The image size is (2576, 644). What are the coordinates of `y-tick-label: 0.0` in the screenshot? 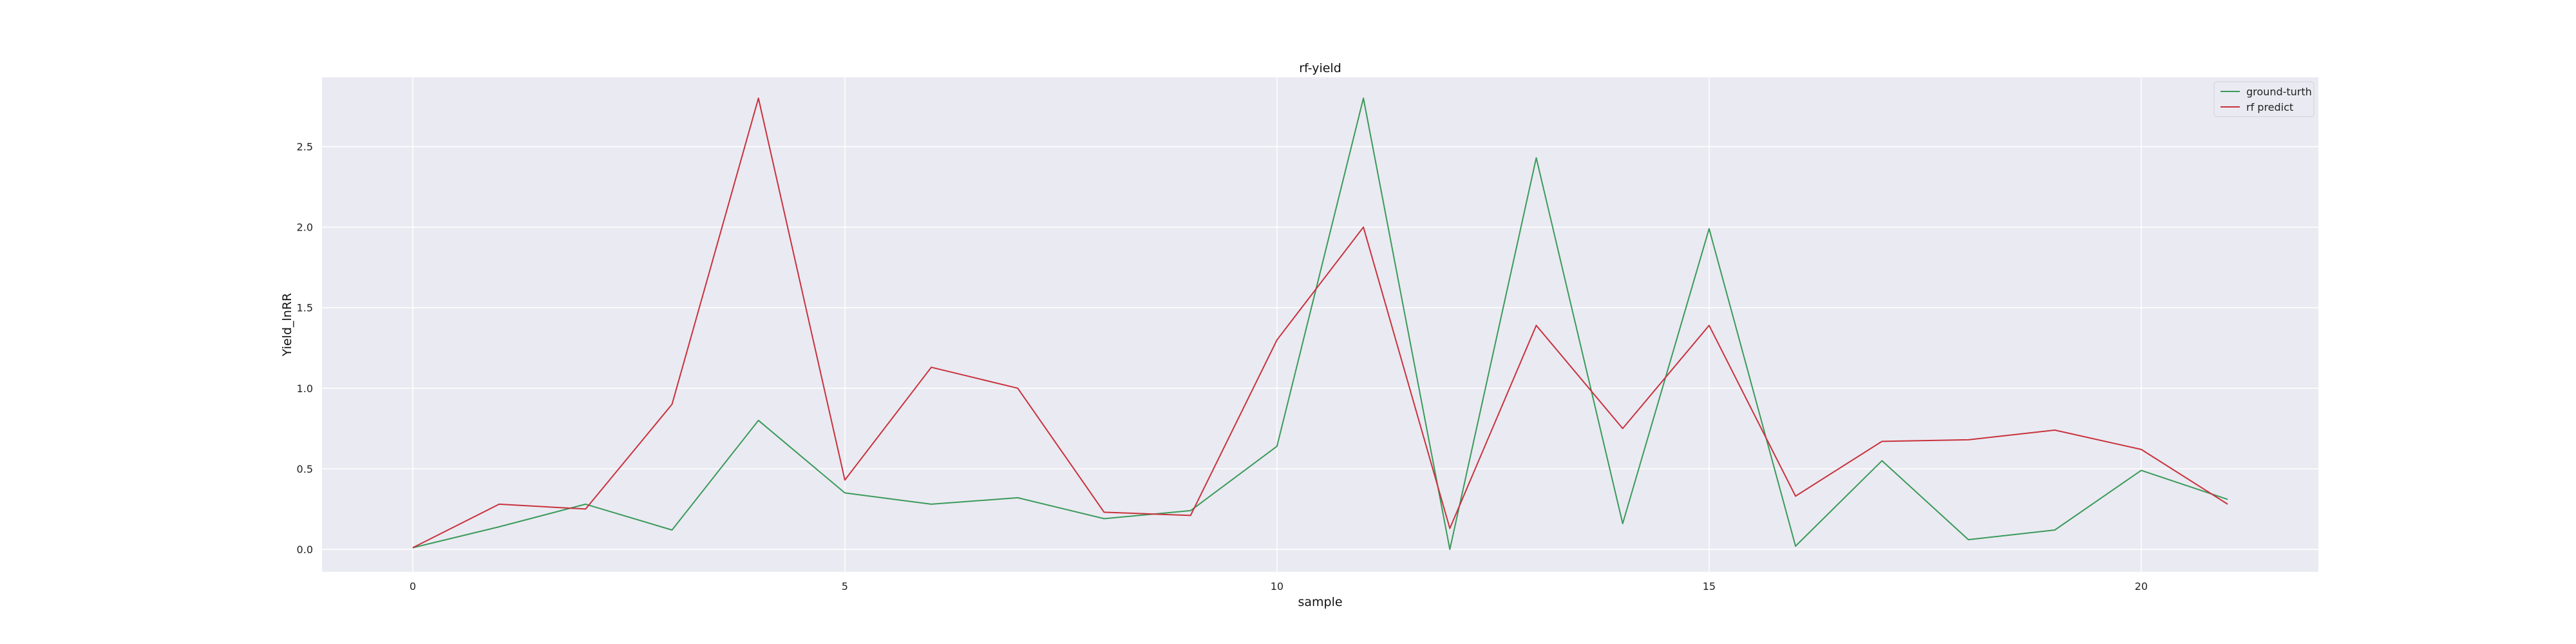 It's located at (305, 550).